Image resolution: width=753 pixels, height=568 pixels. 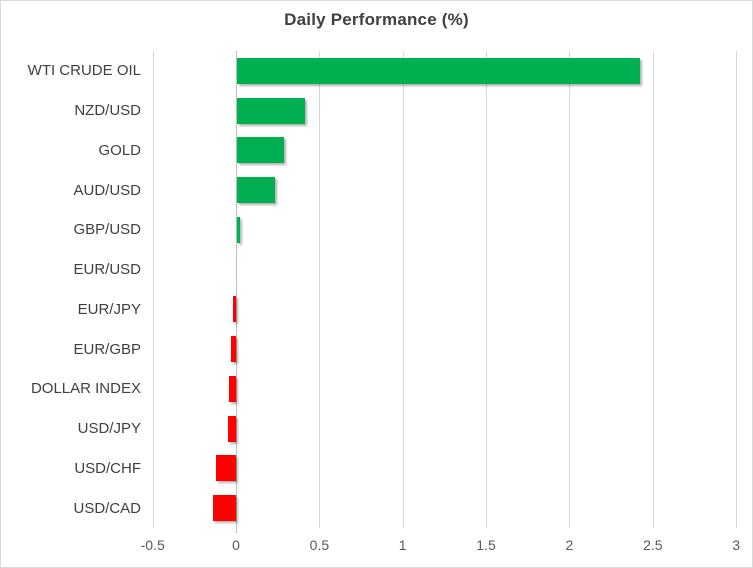 What do you see at coordinates (256, 190) in the screenshot?
I see `bar-aud-usd` at bounding box center [256, 190].